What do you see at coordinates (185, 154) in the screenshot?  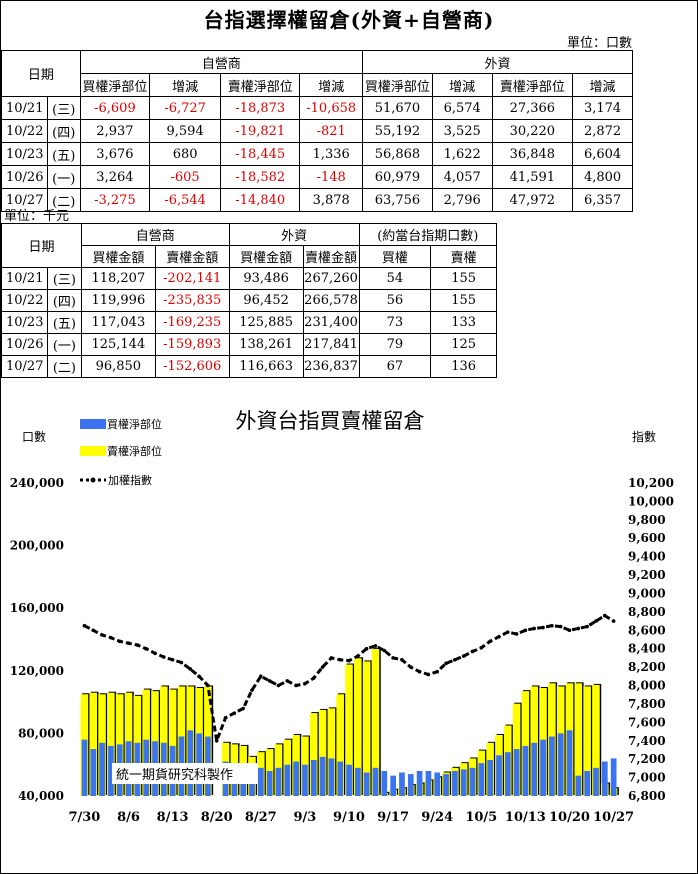 I see `table-cell: 680` at bounding box center [185, 154].